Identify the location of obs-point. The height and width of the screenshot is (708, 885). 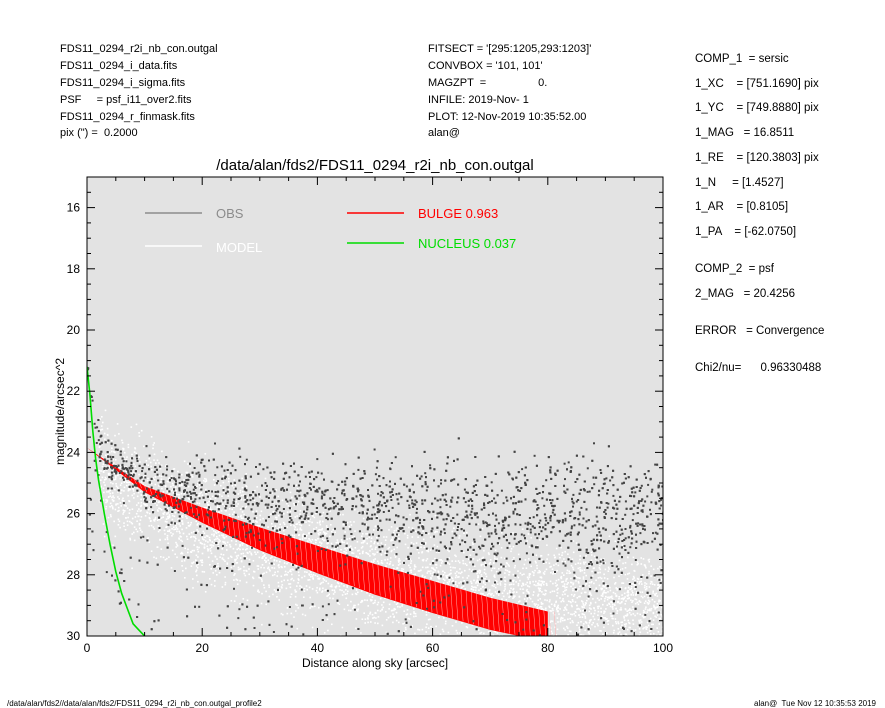
(145, 477).